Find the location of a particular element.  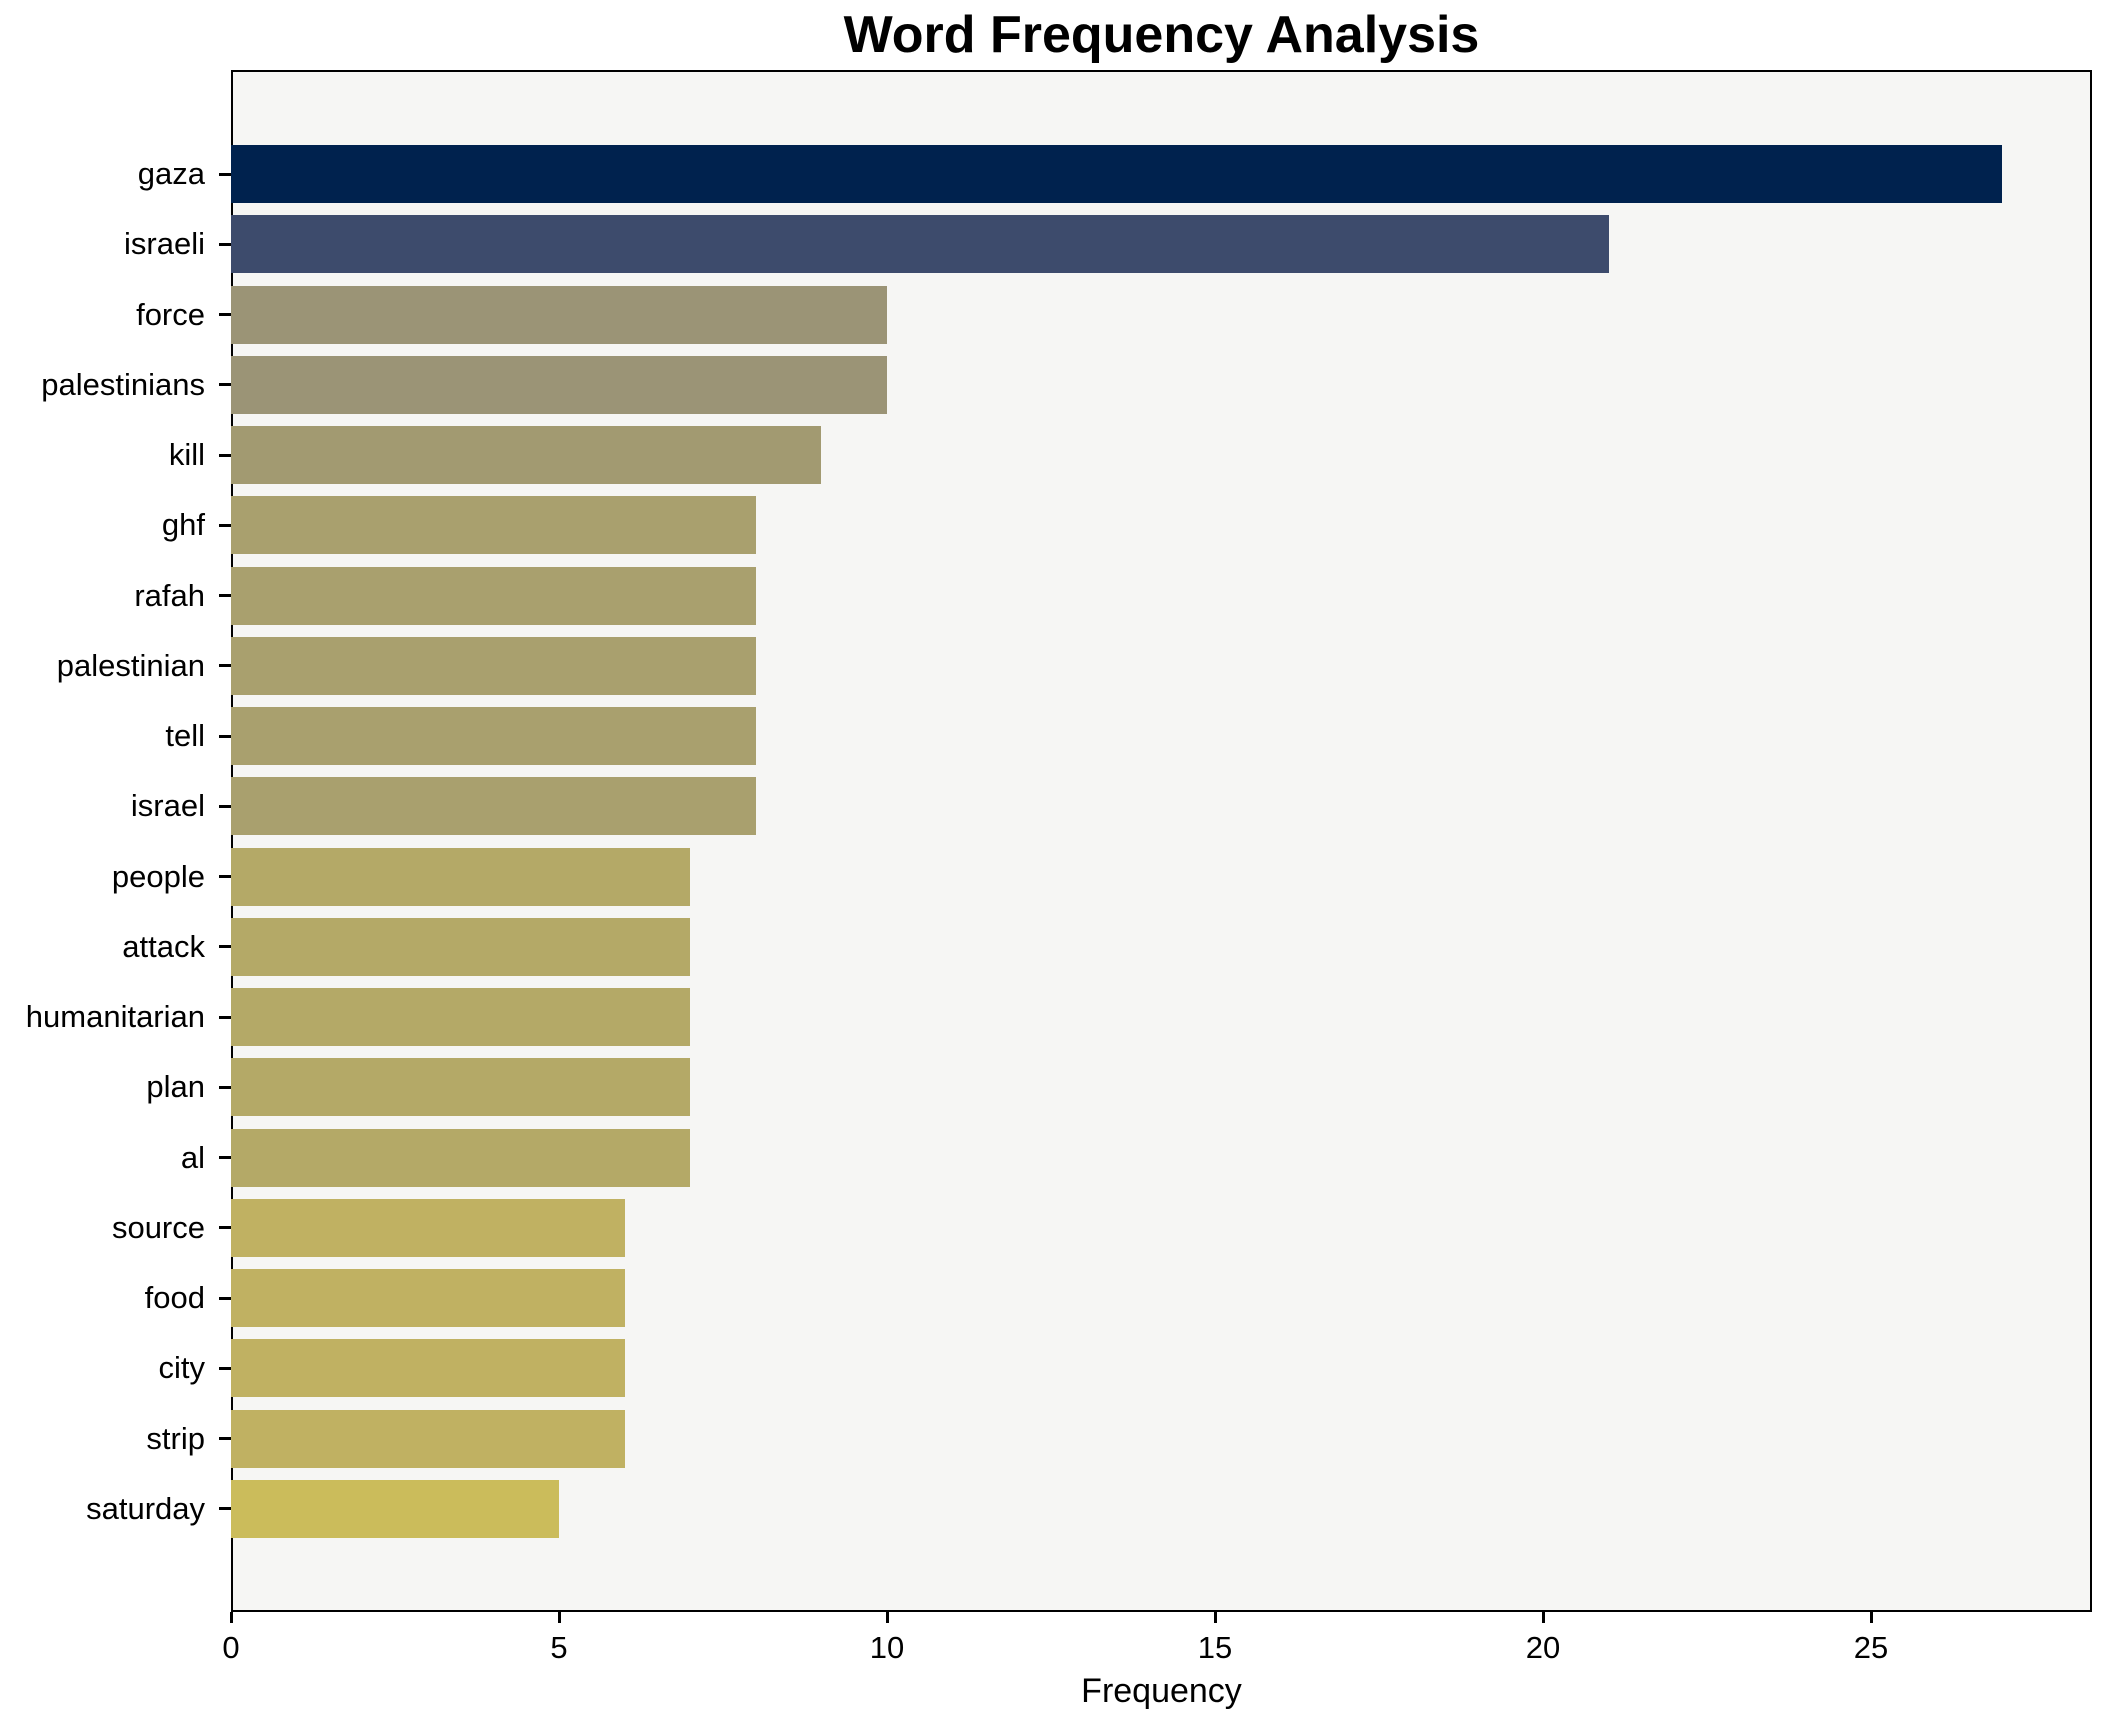

x-tick-label: 20 is located at coordinates (1543, 1647).